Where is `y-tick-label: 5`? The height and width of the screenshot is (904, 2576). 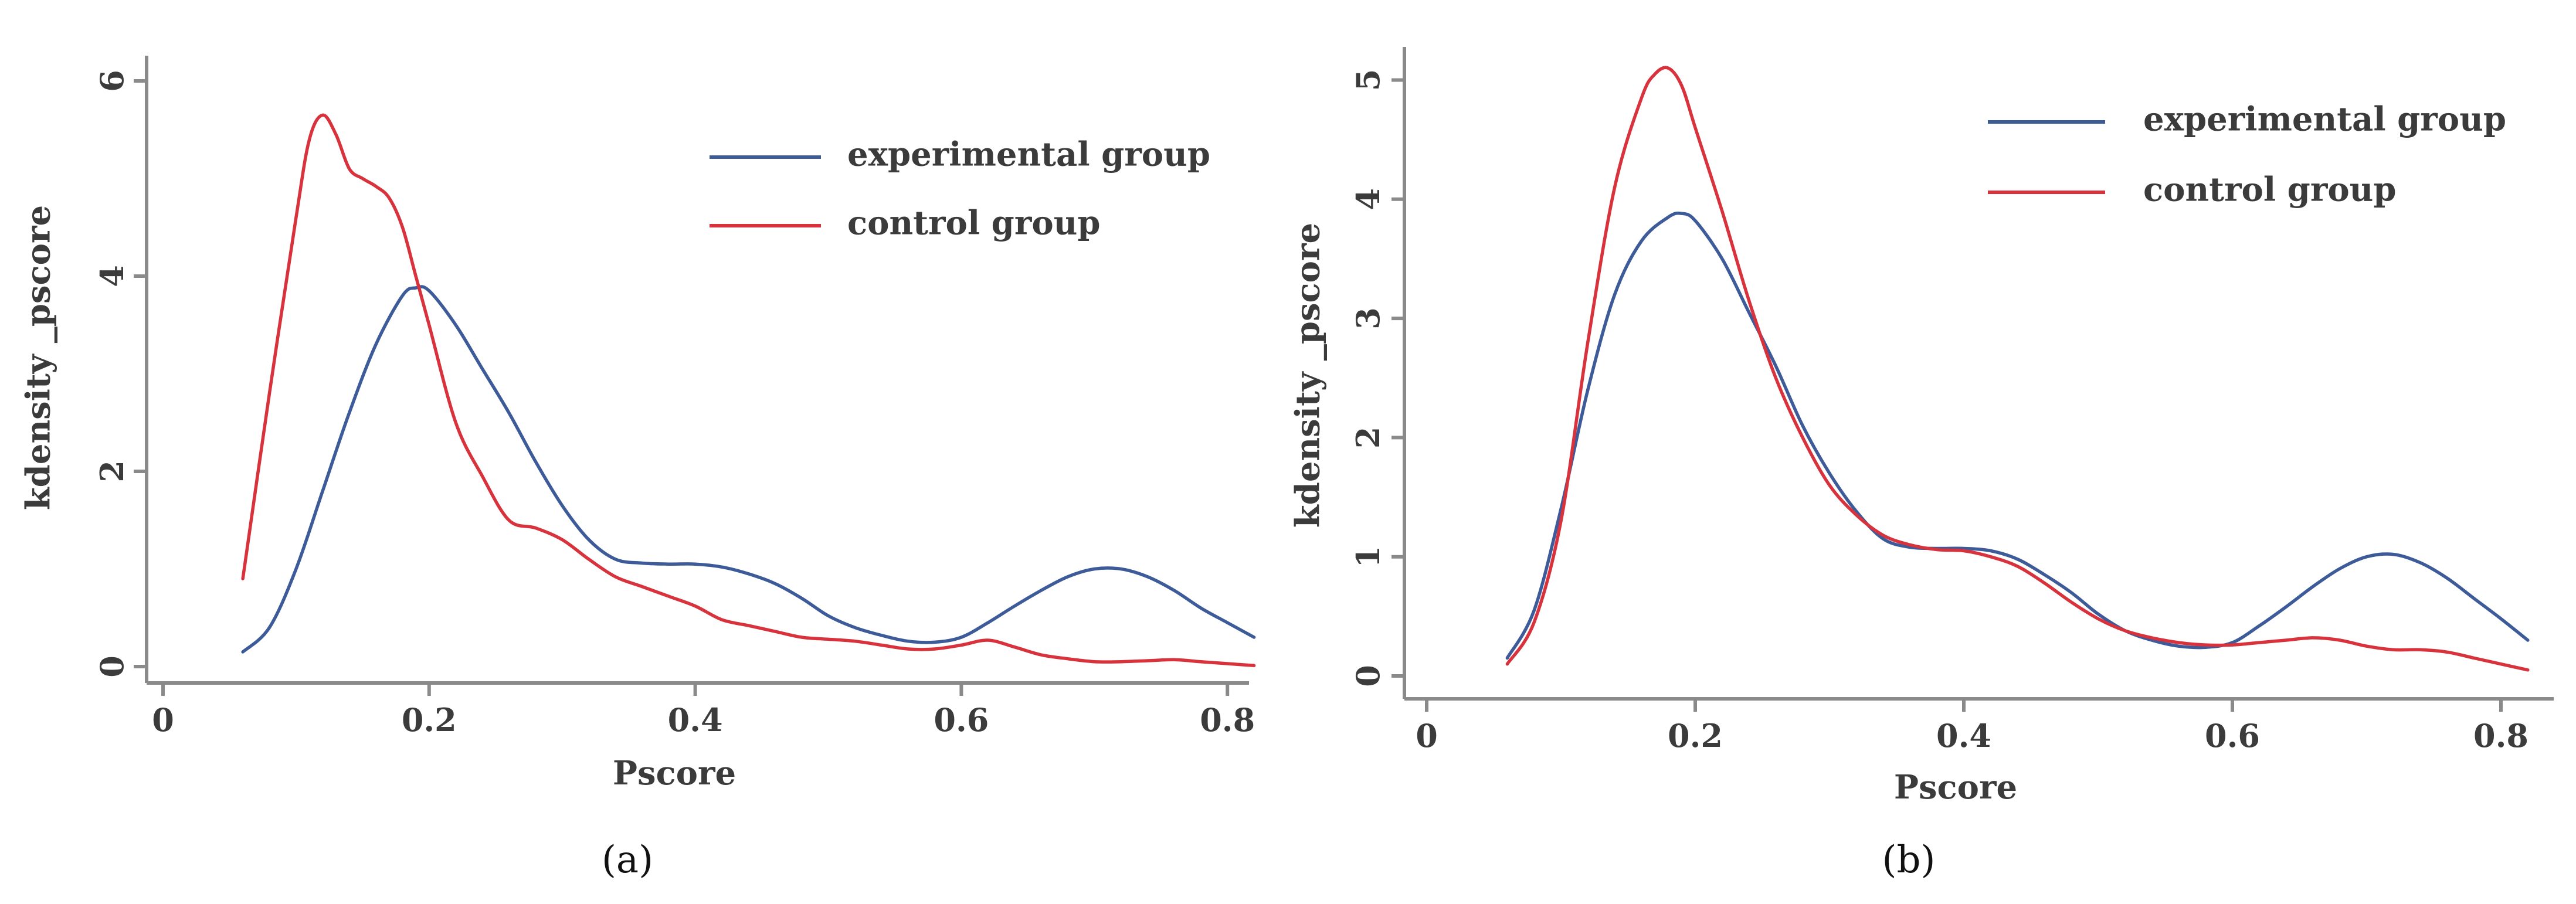
y-tick-label: 5 is located at coordinates (1368, 80).